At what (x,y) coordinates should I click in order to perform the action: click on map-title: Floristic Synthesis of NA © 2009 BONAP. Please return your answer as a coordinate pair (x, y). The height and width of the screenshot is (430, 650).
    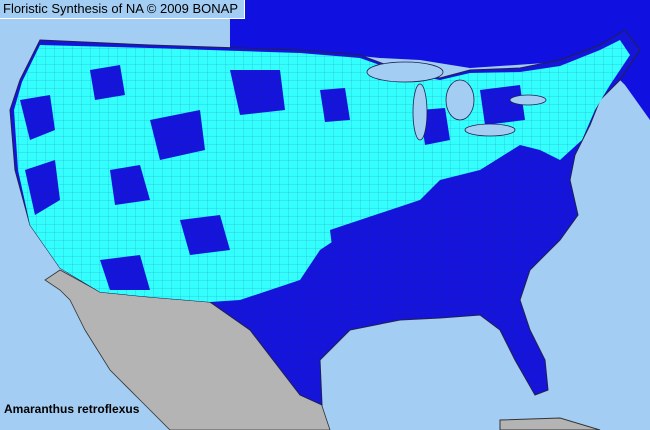
    Looking at the image, I should click on (123, 9).